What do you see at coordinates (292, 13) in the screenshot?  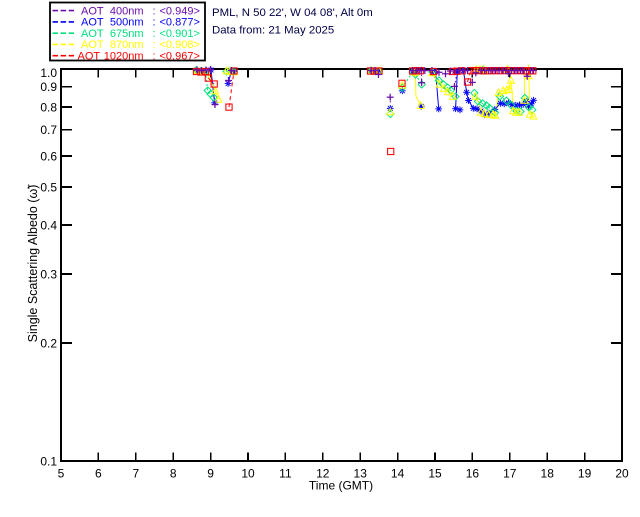 I see `svg-text:PML, N 50 22', W 04 08', Alt 0: PML, N 50 22', W 04 08', Alt 0m` at bounding box center [292, 13].